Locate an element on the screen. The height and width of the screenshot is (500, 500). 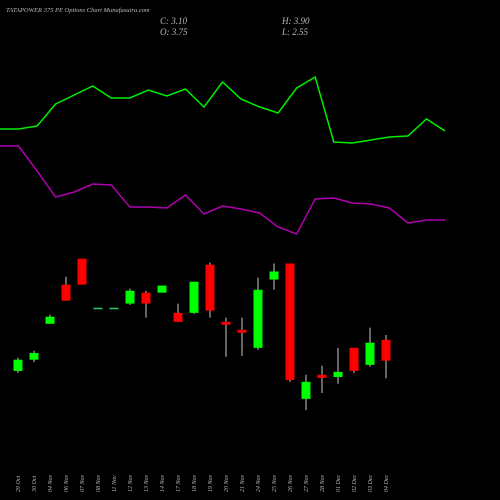
x-tick-label: 06 Nov is located at coordinates (67, 483).